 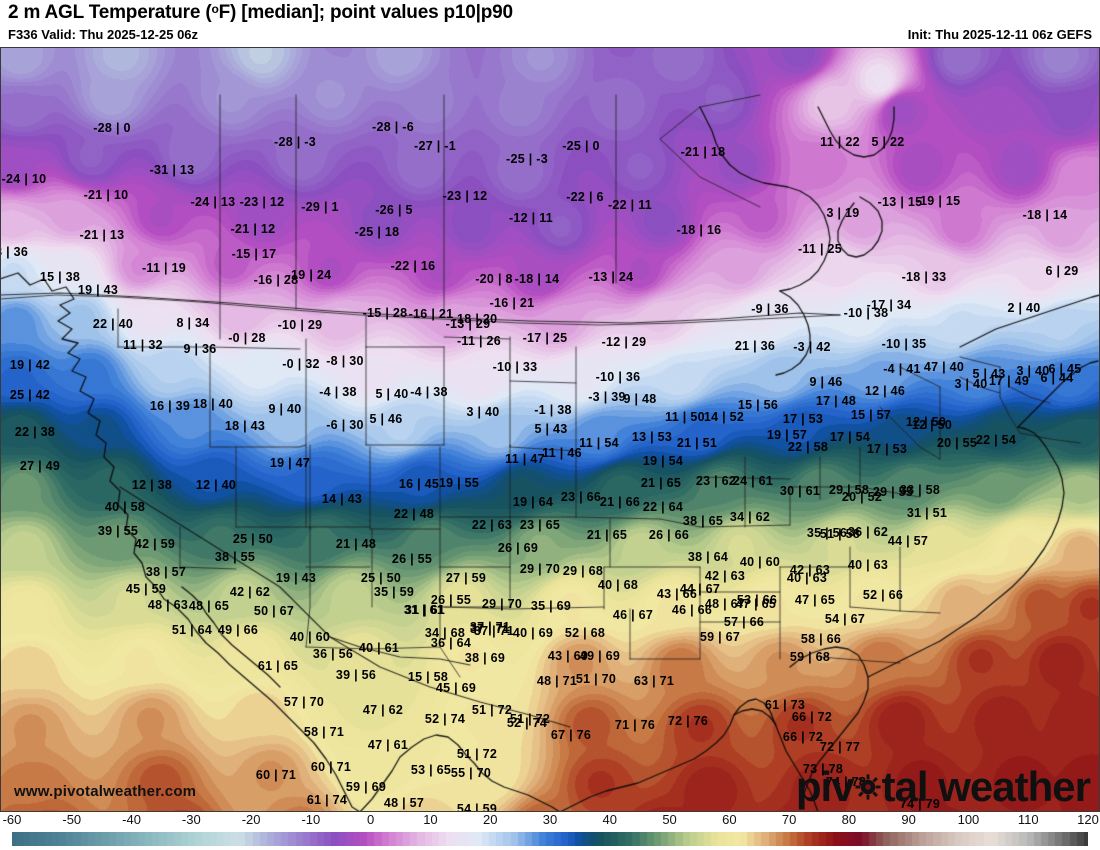 What do you see at coordinates (424, 609) in the screenshot?
I see `point-value-label: 31 | 61` at bounding box center [424, 609].